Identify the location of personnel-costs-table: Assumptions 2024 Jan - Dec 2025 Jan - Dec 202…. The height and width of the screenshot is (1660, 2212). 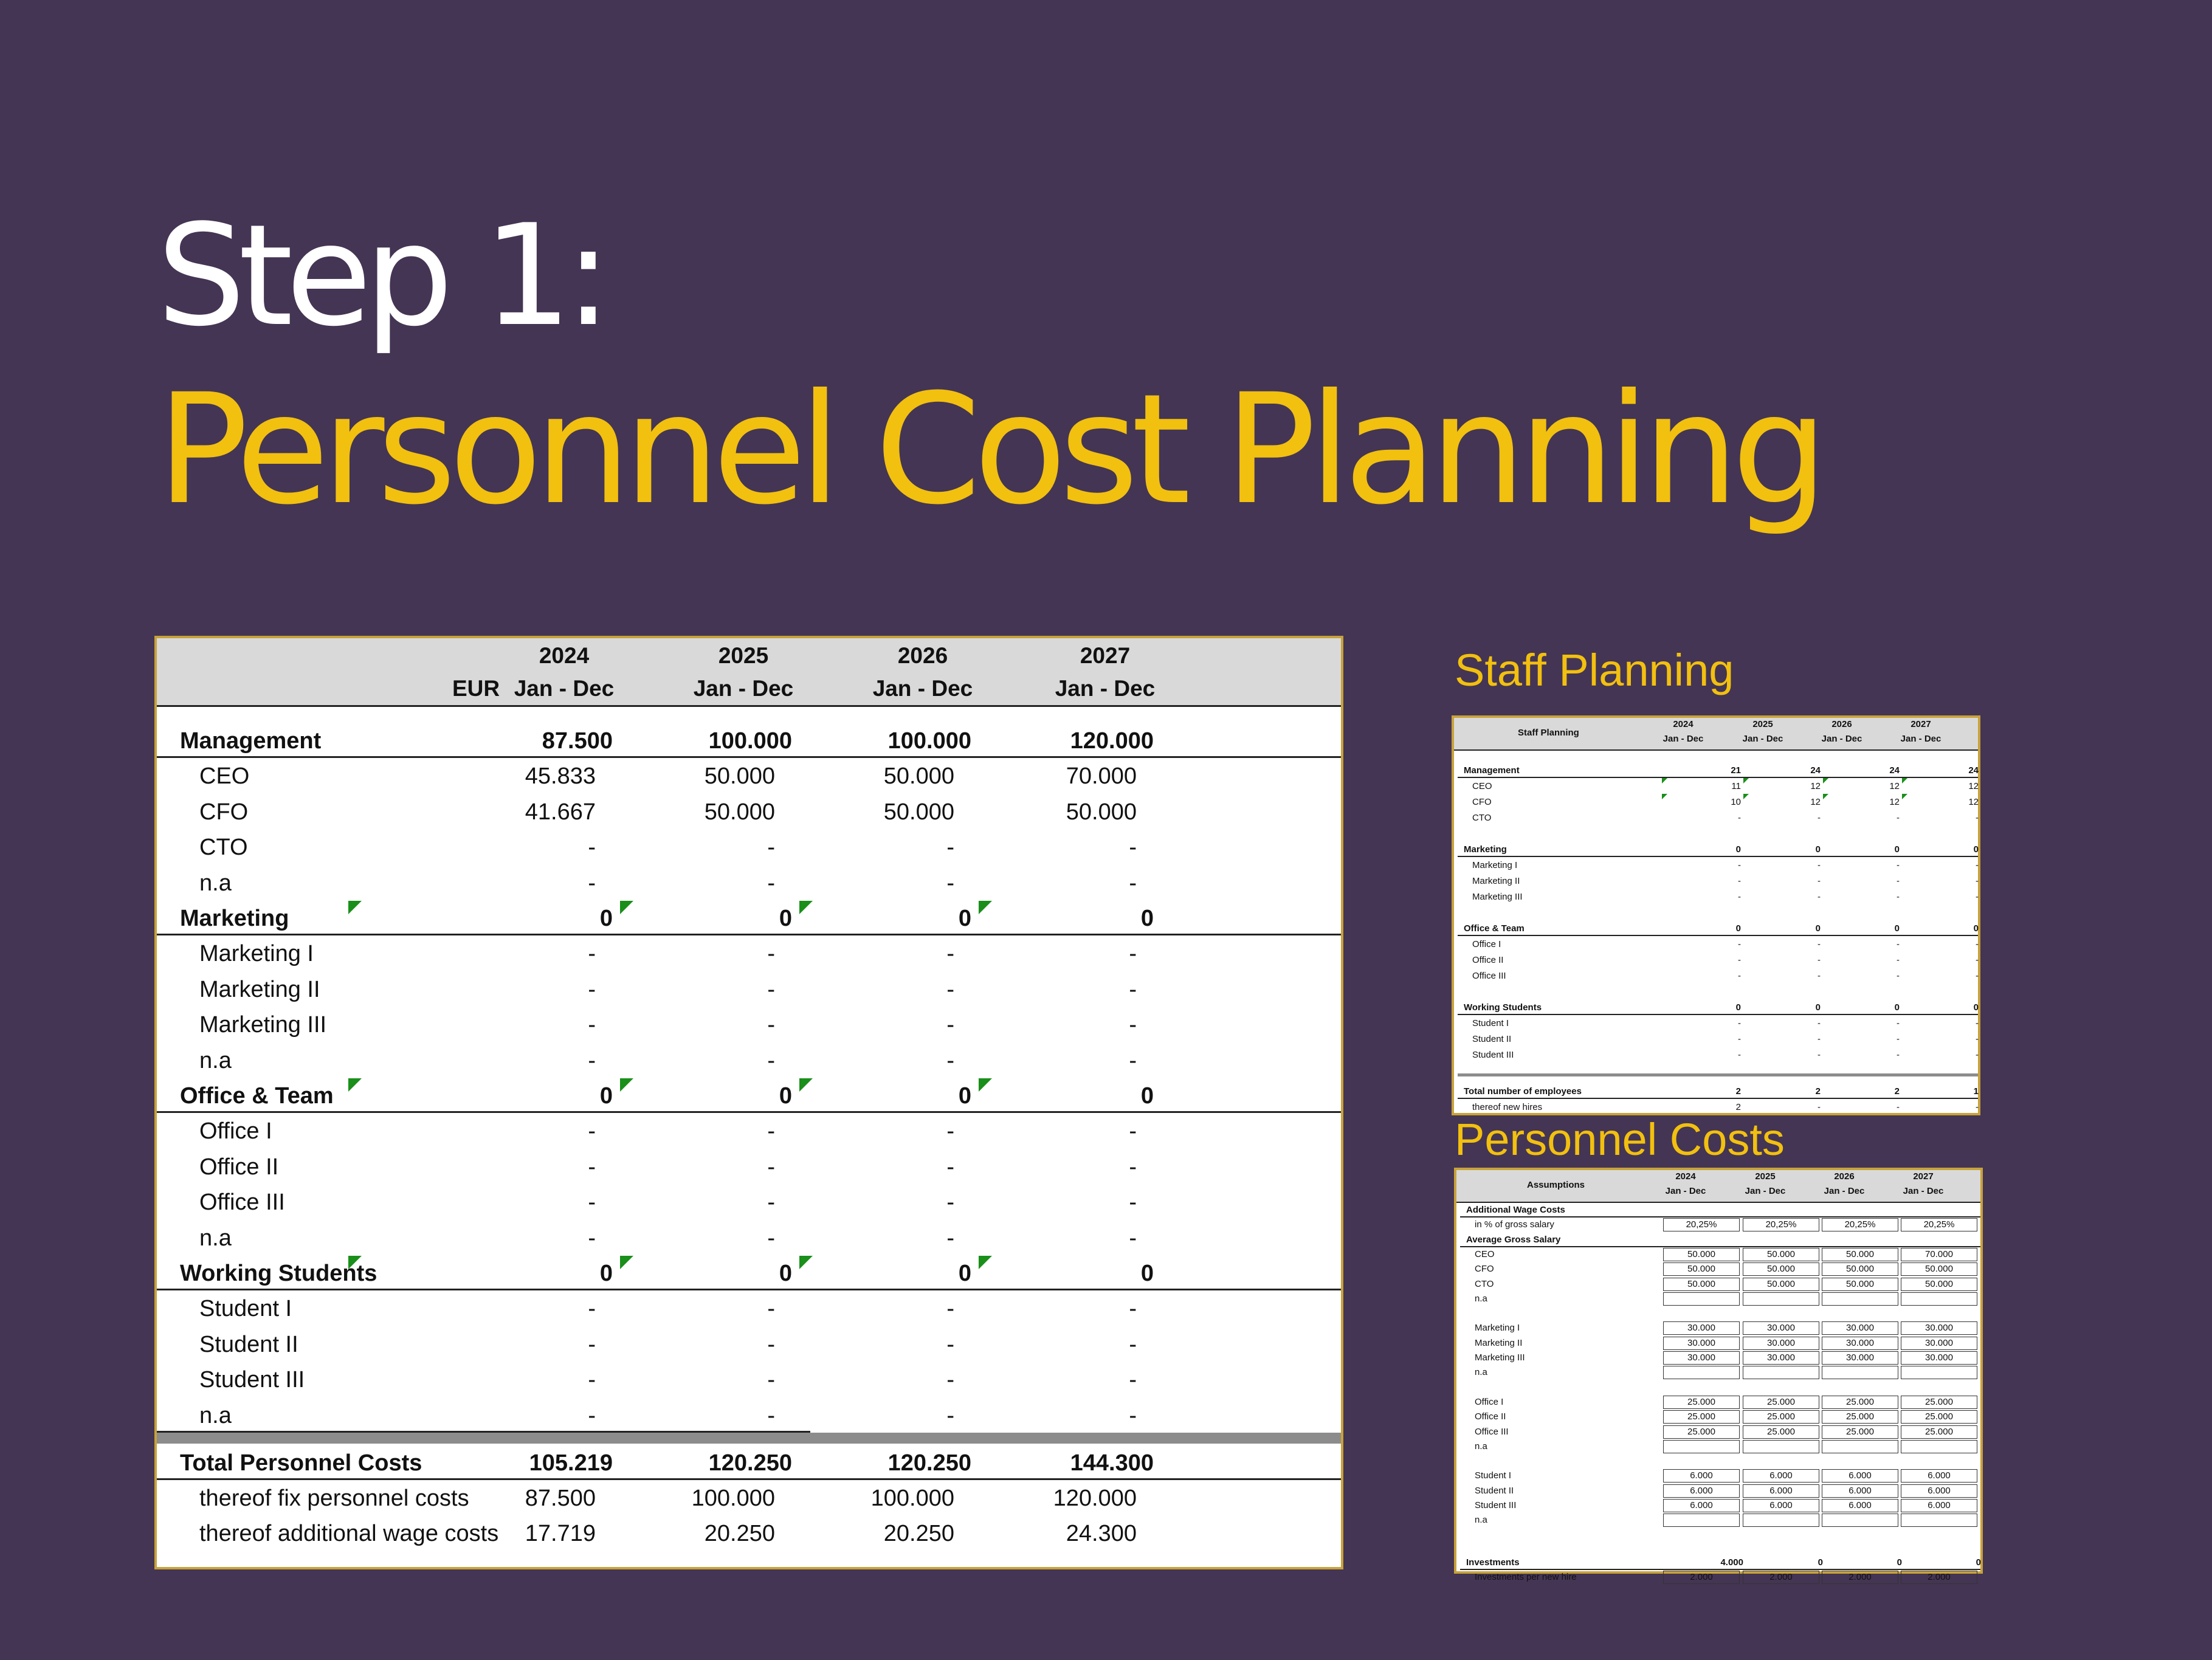
(1718, 1376).